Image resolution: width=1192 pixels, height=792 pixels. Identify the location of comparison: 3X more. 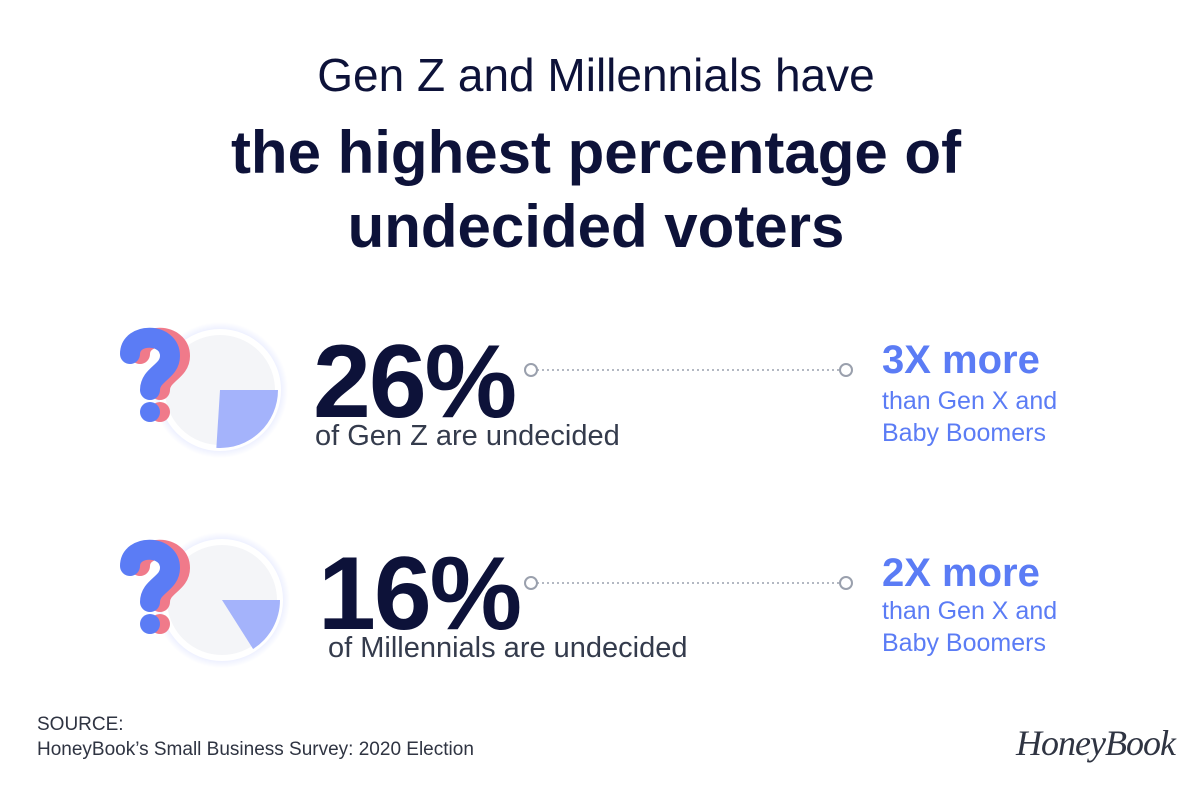
(961, 360).